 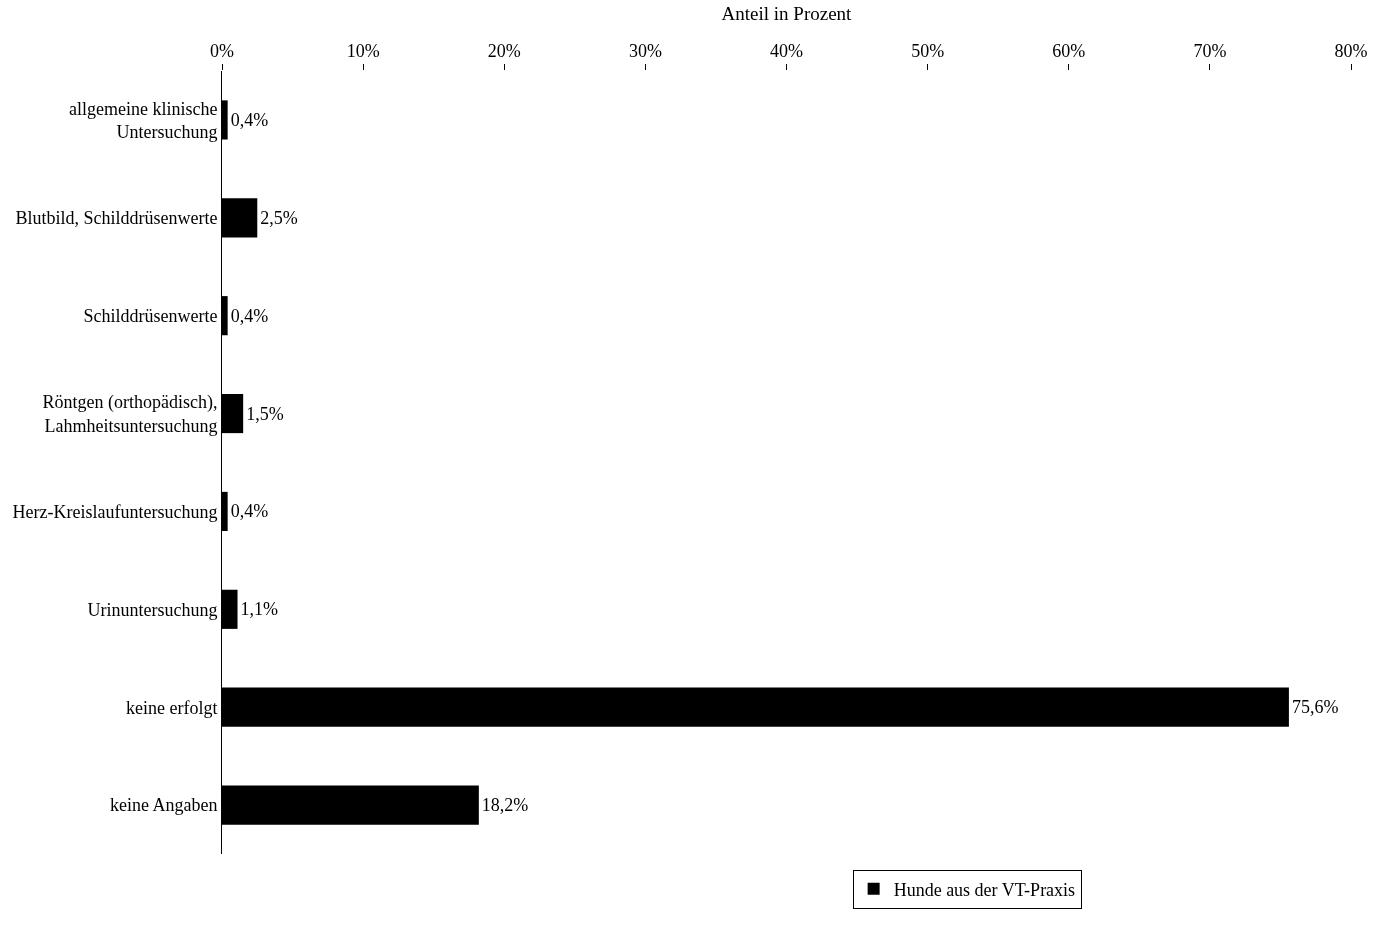 I want to click on y-tick-label: Herz-Kreislaufuntersuchung, so click(x=115, y=511).